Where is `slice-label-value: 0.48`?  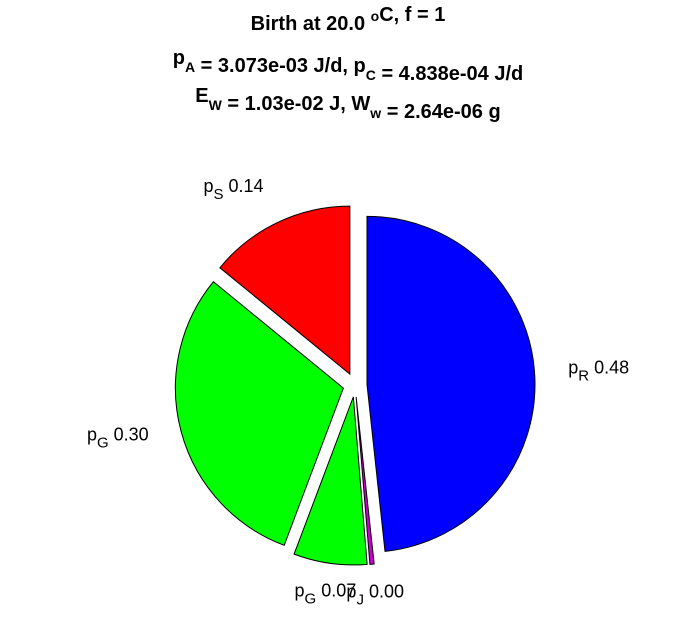
slice-label-value: 0.48 is located at coordinates (611, 368).